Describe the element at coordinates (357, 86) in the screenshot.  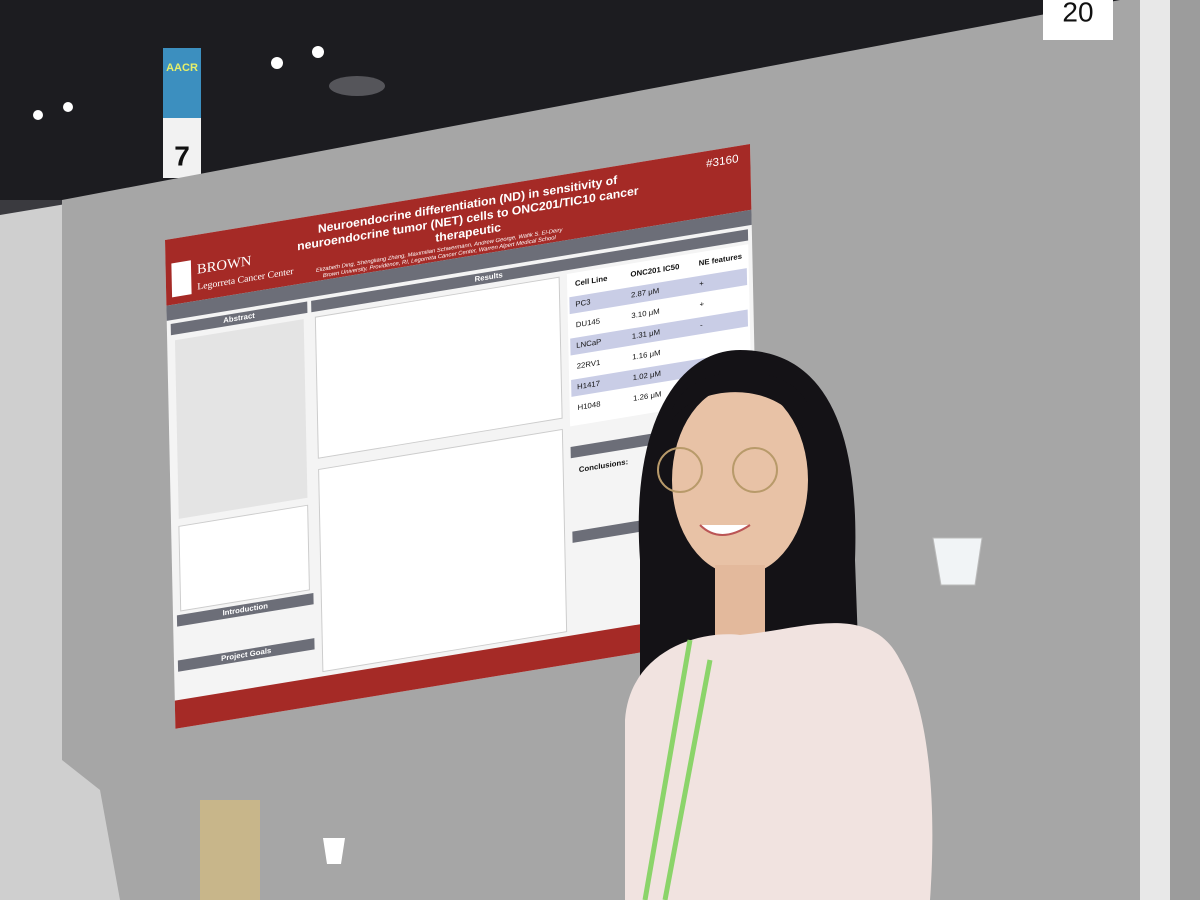
I see `ceiling-vent` at that location.